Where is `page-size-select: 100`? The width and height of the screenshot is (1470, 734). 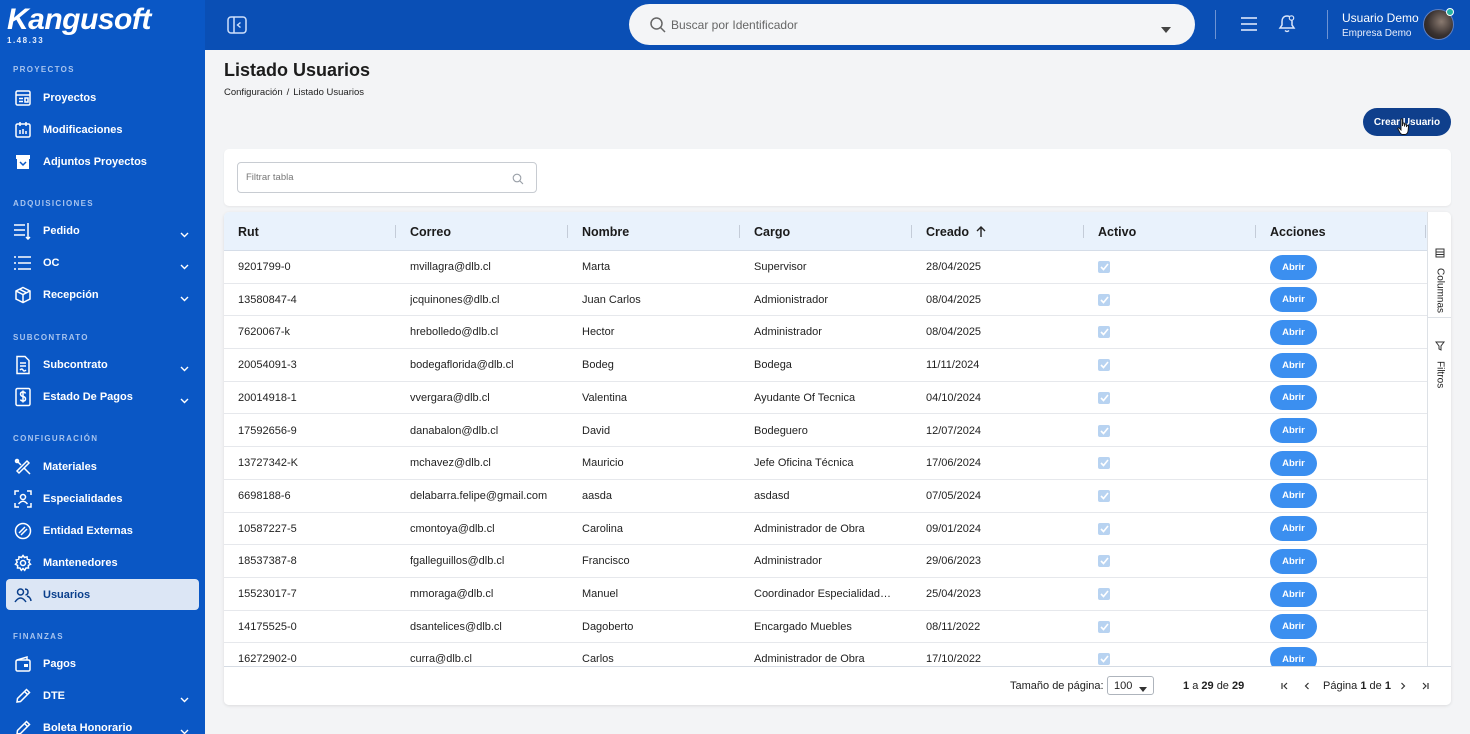
page-size-select: 100 is located at coordinates (1130, 685).